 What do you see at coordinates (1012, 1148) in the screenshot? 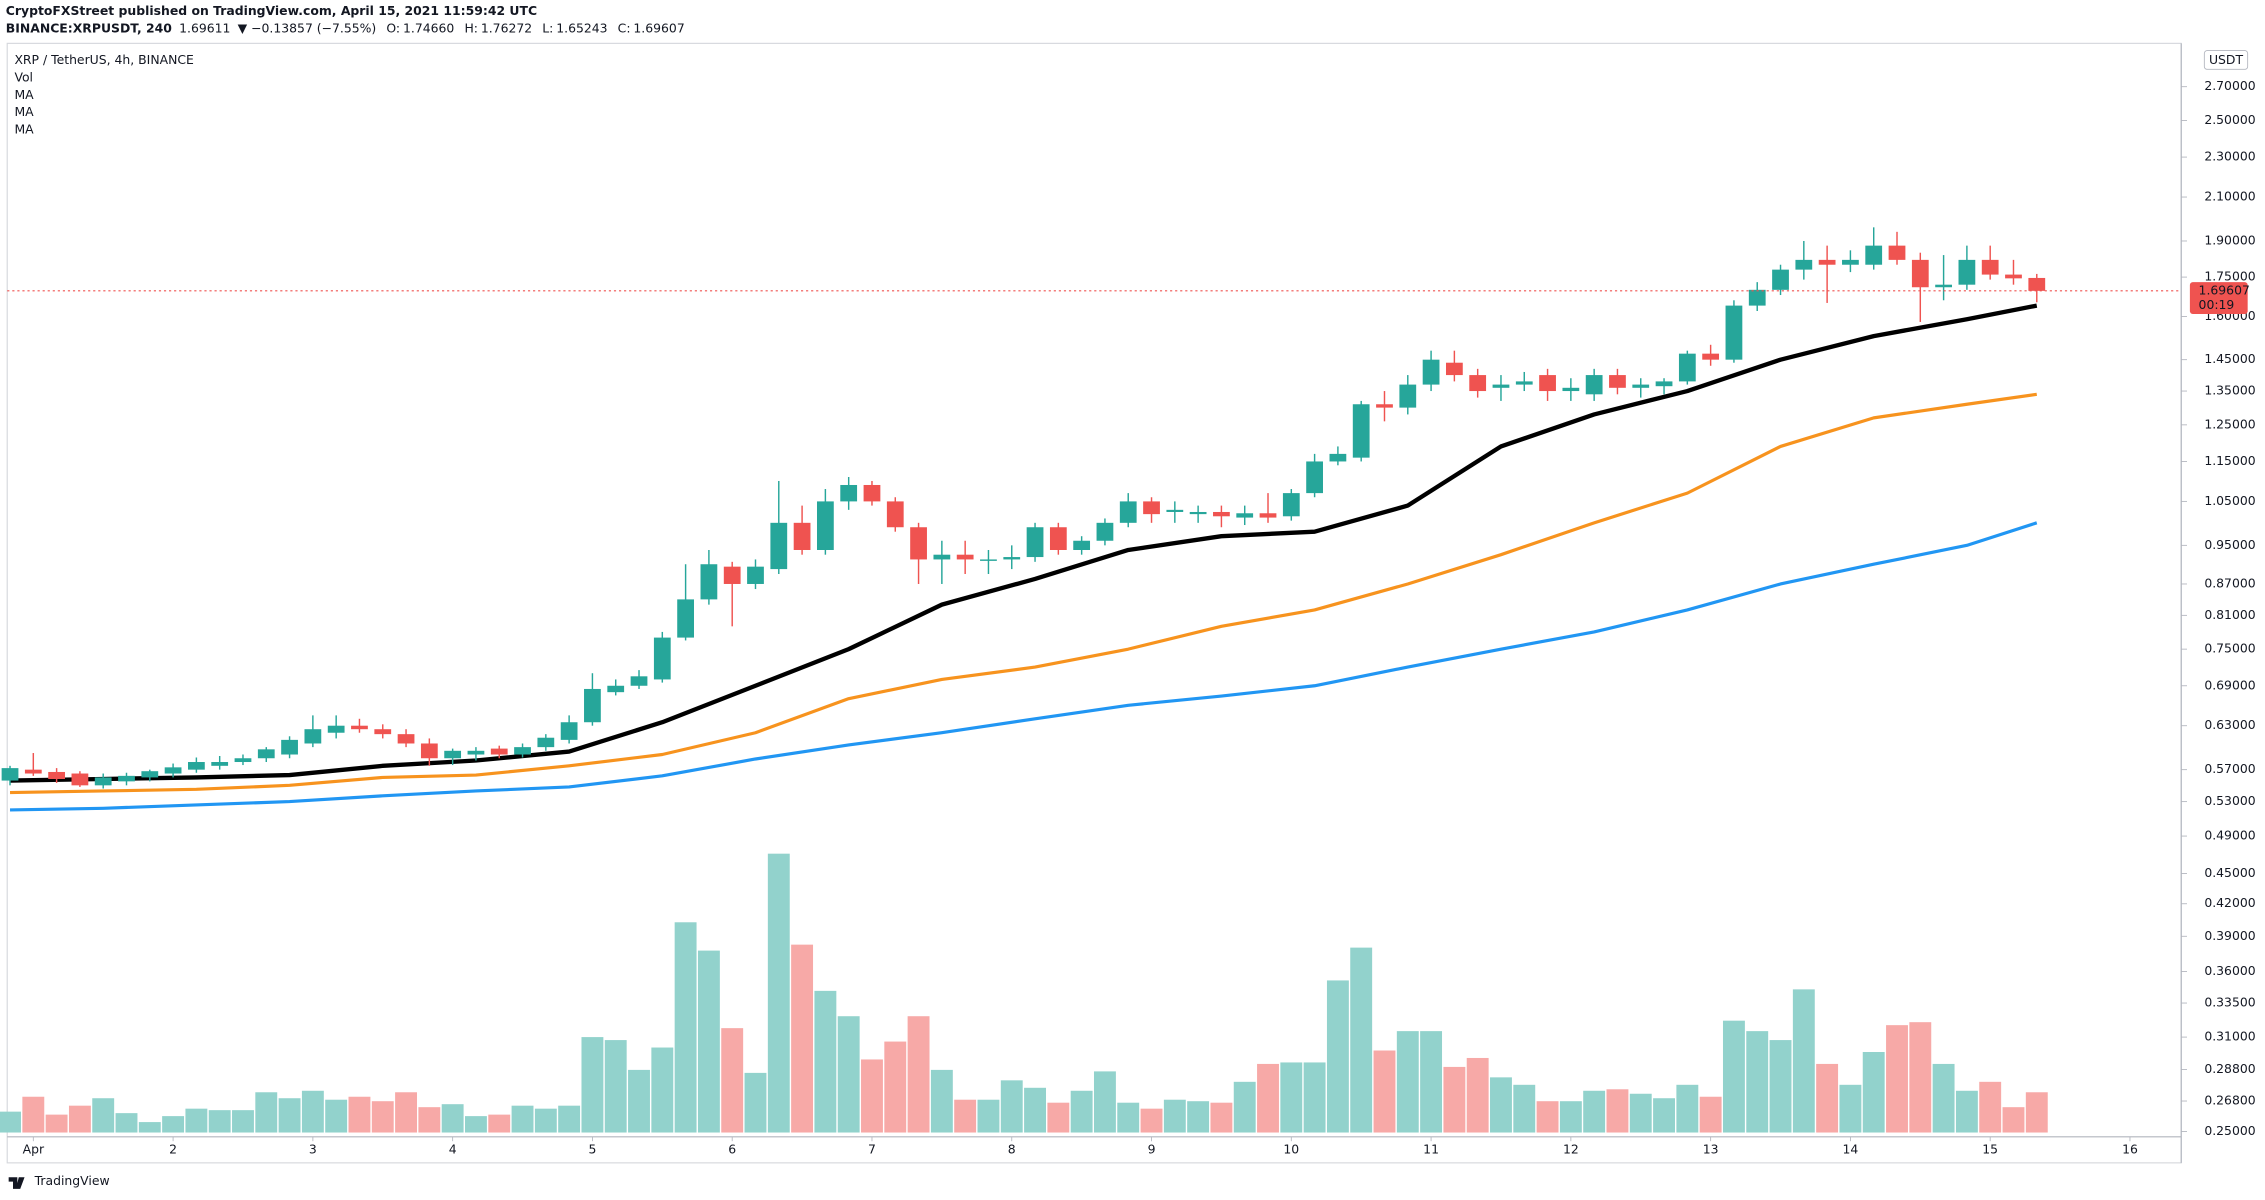
I see `x-tick-label: 8` at bounding box center [1012, 1148].